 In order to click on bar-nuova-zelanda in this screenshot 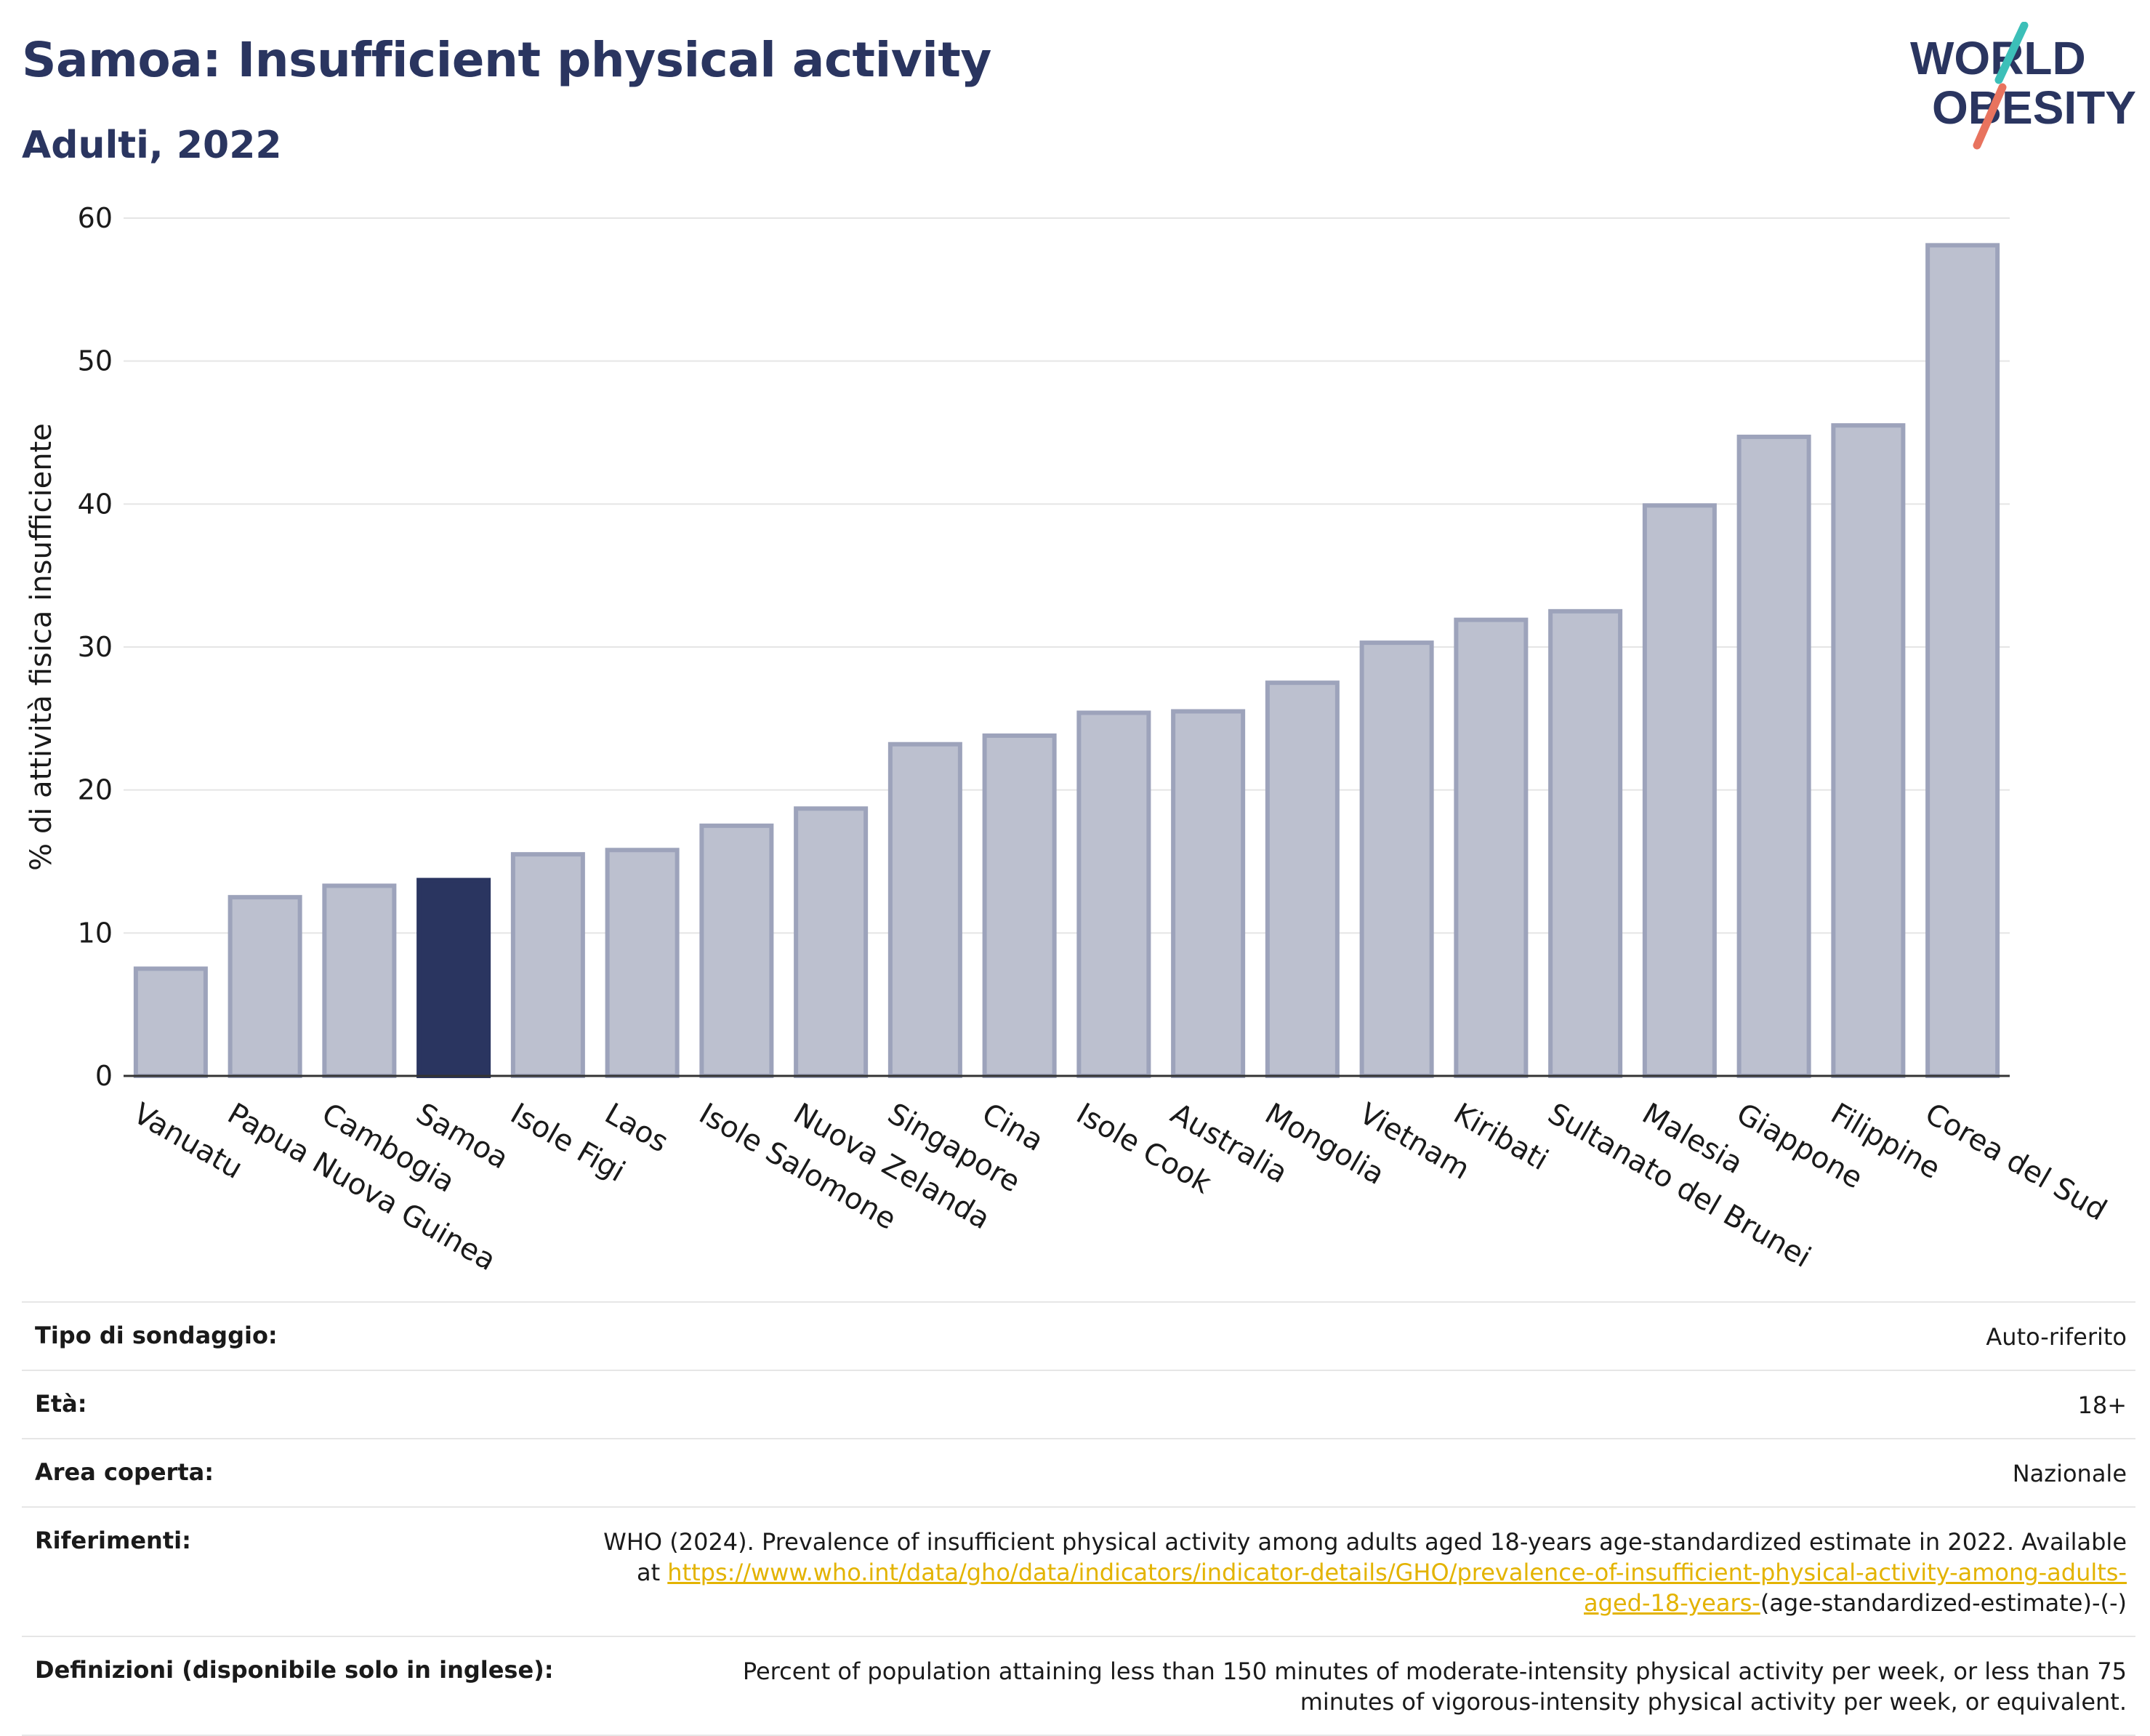, I will do `click(831, 942)`.